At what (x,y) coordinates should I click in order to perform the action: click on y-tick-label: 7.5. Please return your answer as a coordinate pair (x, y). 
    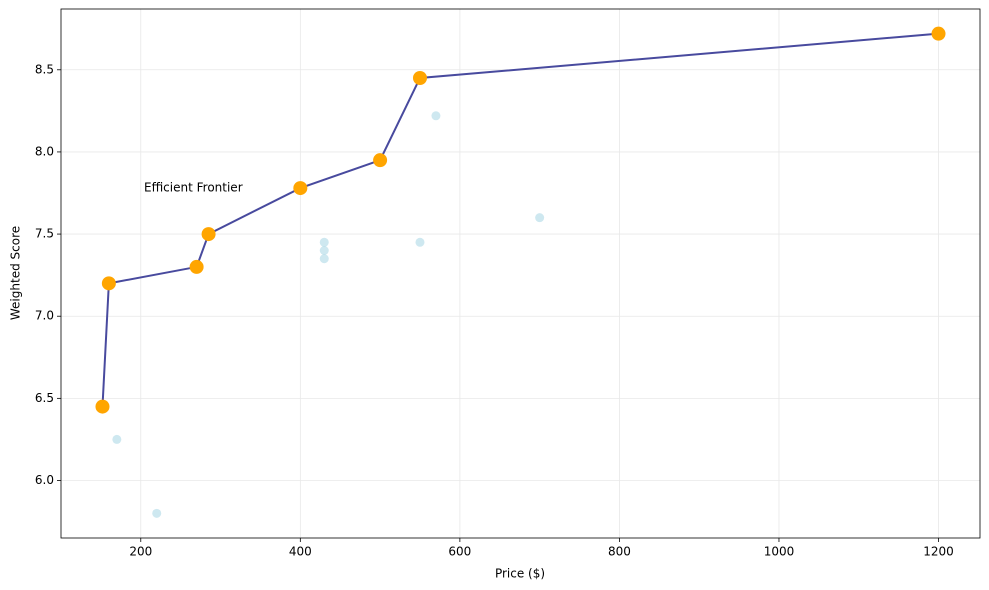
    Looking at the image, I should click on (44, 234).